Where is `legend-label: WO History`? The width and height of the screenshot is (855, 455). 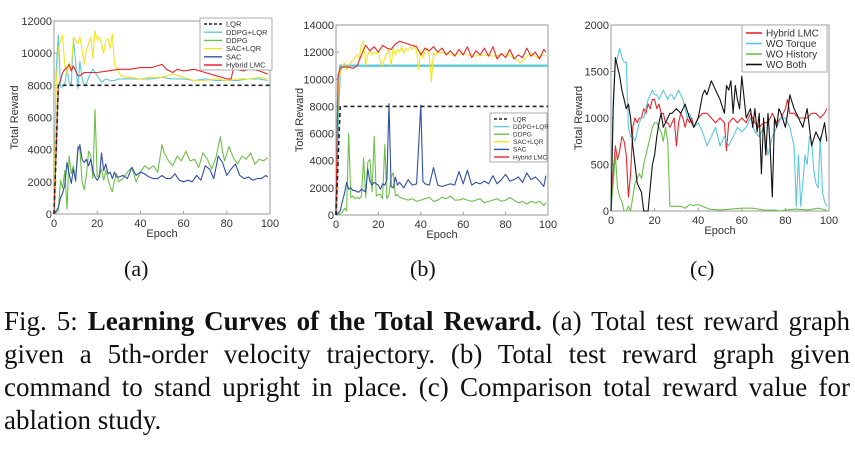
legend-label: WO History is located at coordinates (791, 55).